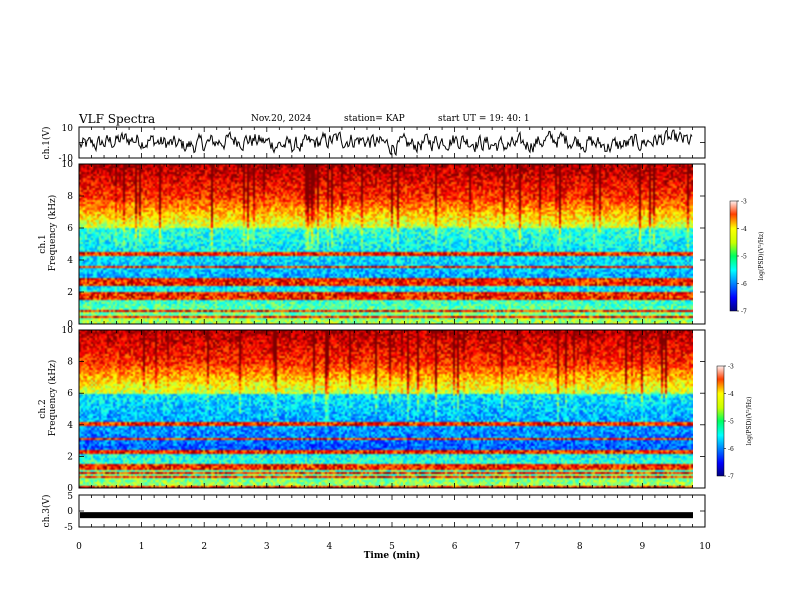  What do you see at coordinates (386, 143) in the screenshot?
I see `ch1-waveform-line` at bounding box center [386, 143].